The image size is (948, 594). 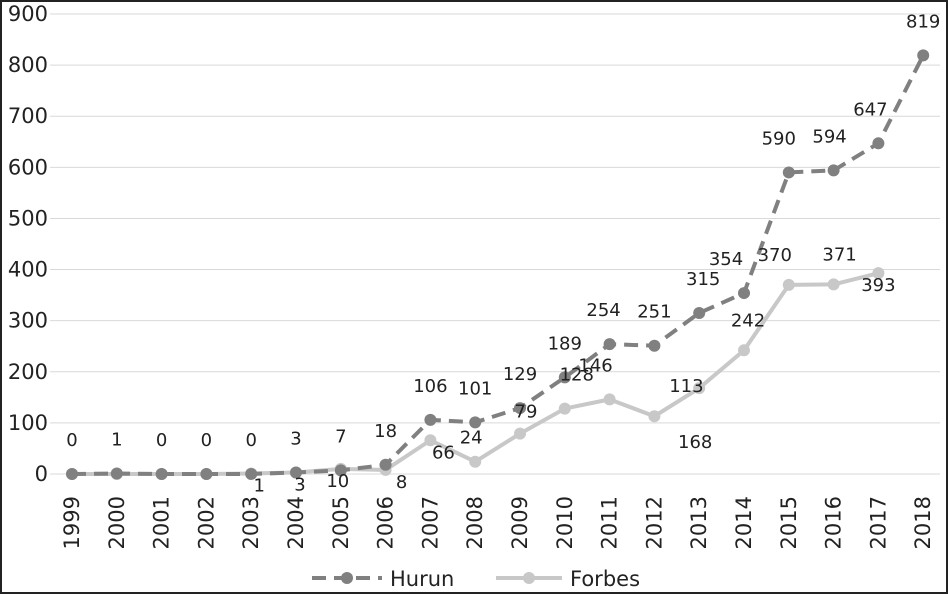 I want to click on data-label-forbes: 113, so click(x=686, y=386).